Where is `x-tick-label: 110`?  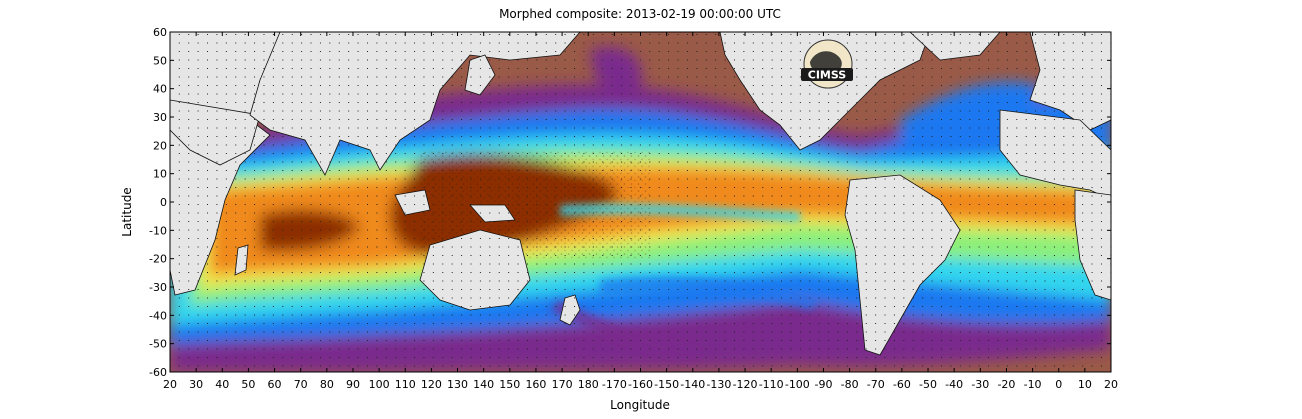 x-tick-label: 110 is located at coordinates (405, 384).